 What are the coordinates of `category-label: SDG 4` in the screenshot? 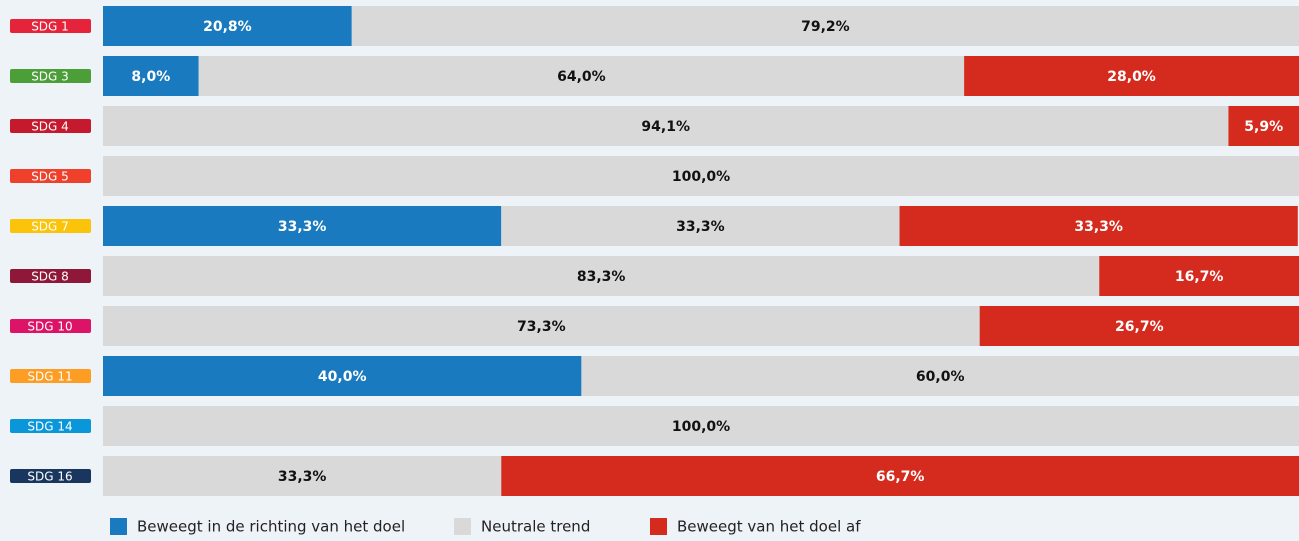 It's located at (50, 127).